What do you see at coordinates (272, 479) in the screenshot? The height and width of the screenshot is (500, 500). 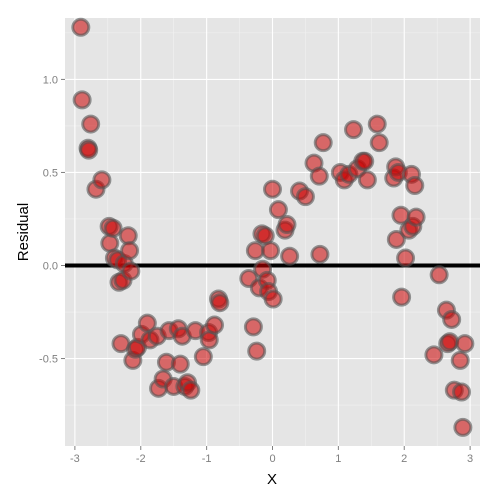 I see `x-axis-title: X` at bounding box center [272, 479].